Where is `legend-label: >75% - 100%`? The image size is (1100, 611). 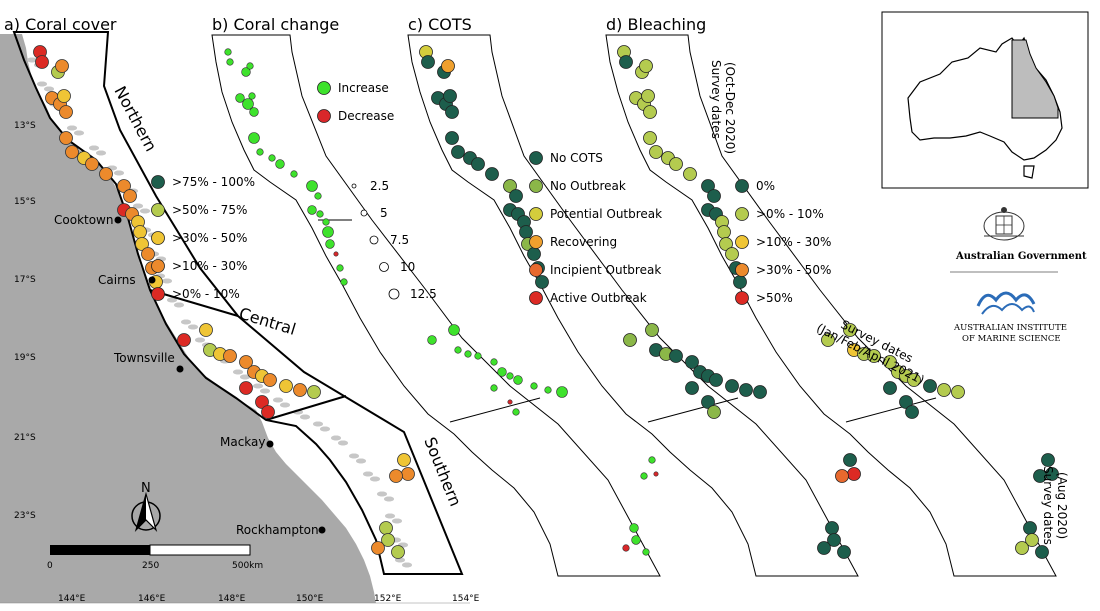 legend-label: >75% - 100% is located at coordinates (213, 182).